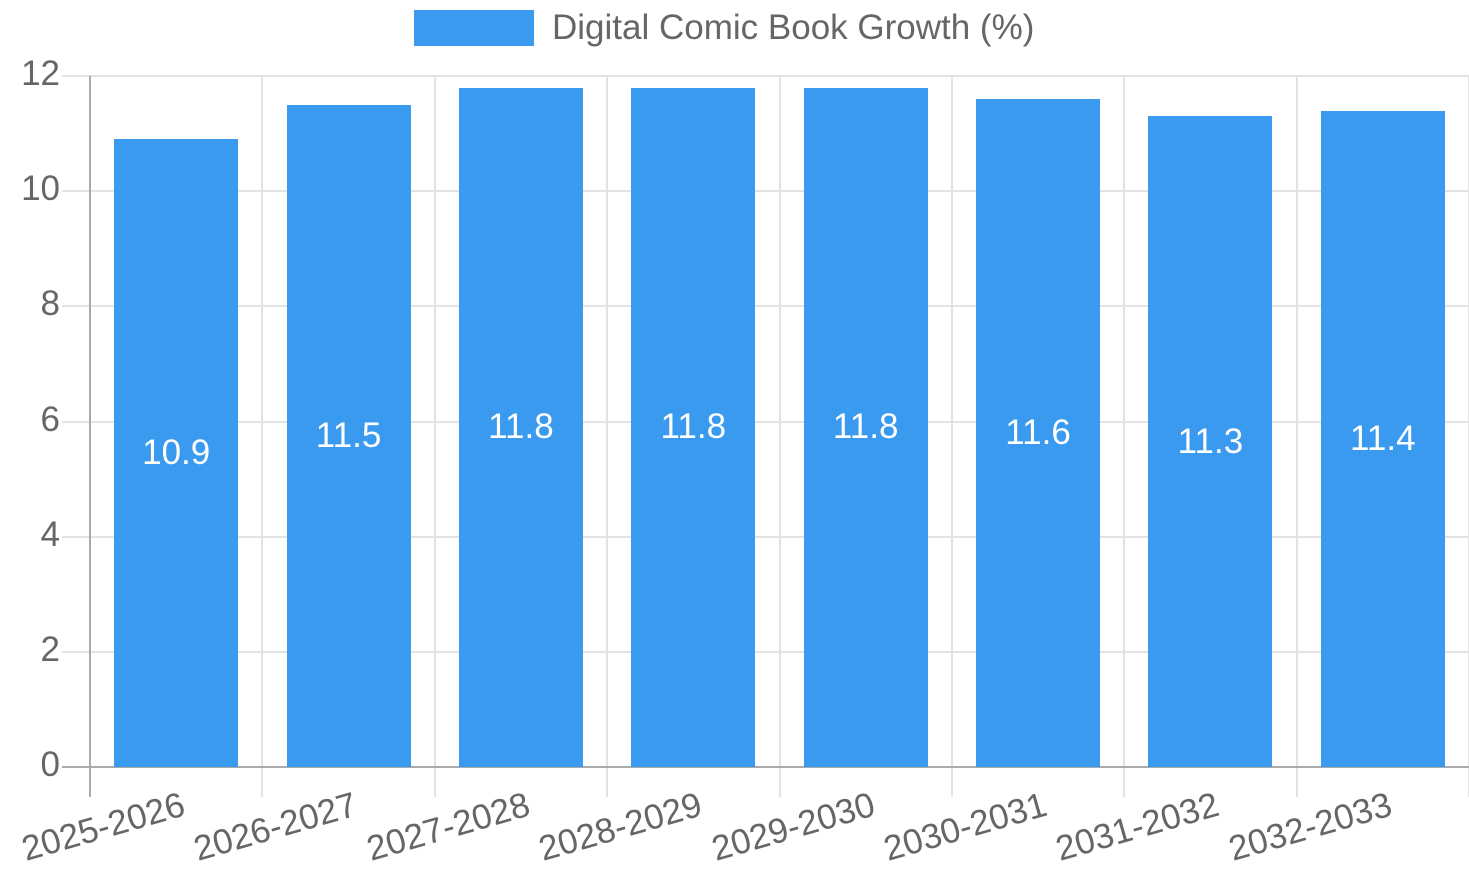 The image size is (1469, 877). I want to click on y-tick-label: 4, so click(50, 534).